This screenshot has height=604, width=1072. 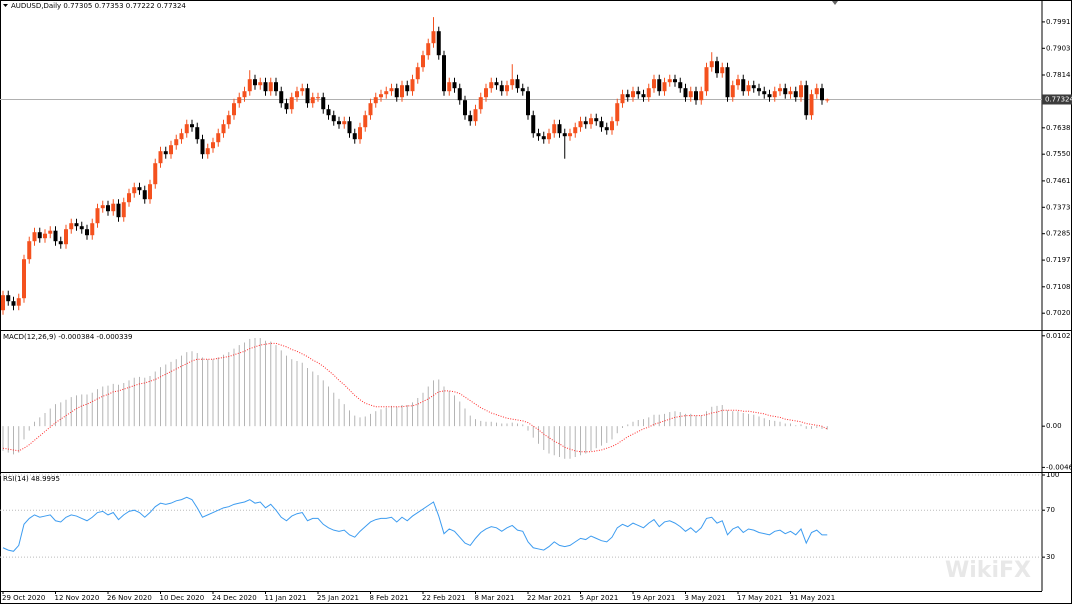 What do you see at coordinates (129, 598) in the screenshot?
I see `x-tick-label: 26 Nov 2020` at bounding box center [129, 598].